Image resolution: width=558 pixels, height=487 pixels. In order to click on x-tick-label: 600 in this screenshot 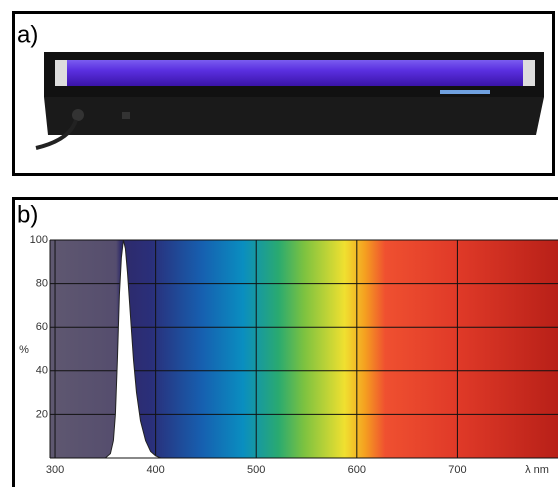, I will do `click(357, 470)`.